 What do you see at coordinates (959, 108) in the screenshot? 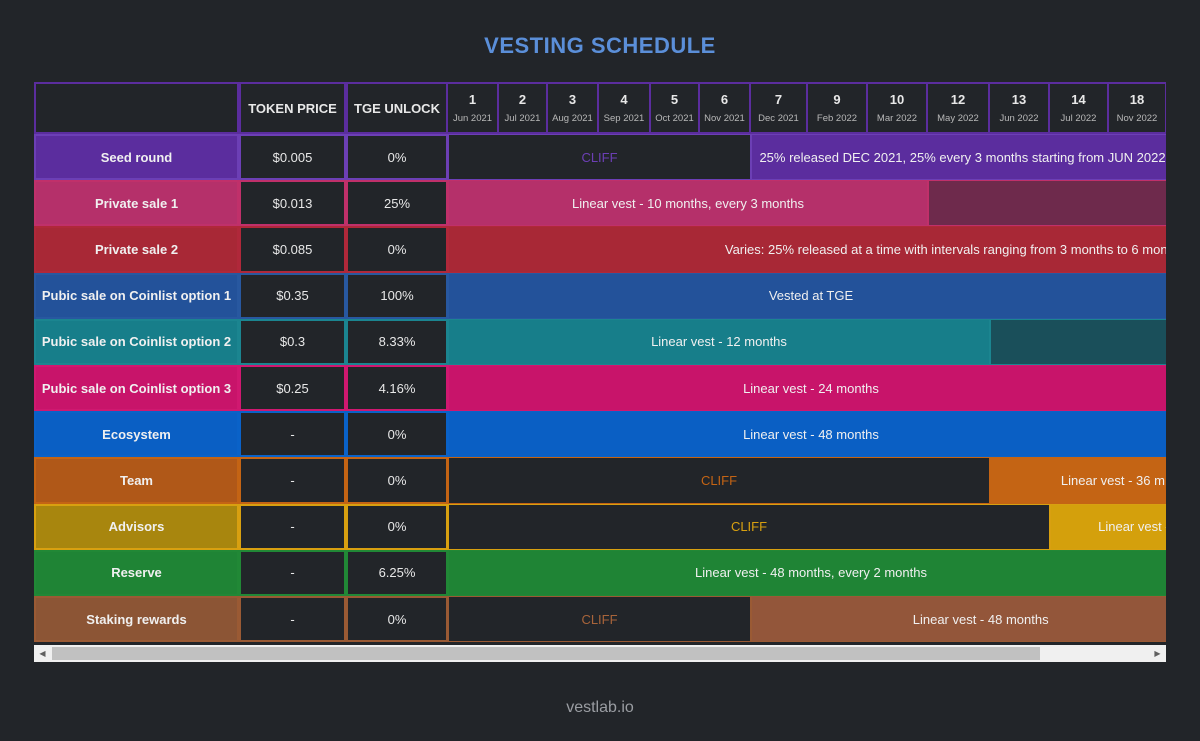
I see `month-header: 12 May 2022` at bounding box center [959, 108].